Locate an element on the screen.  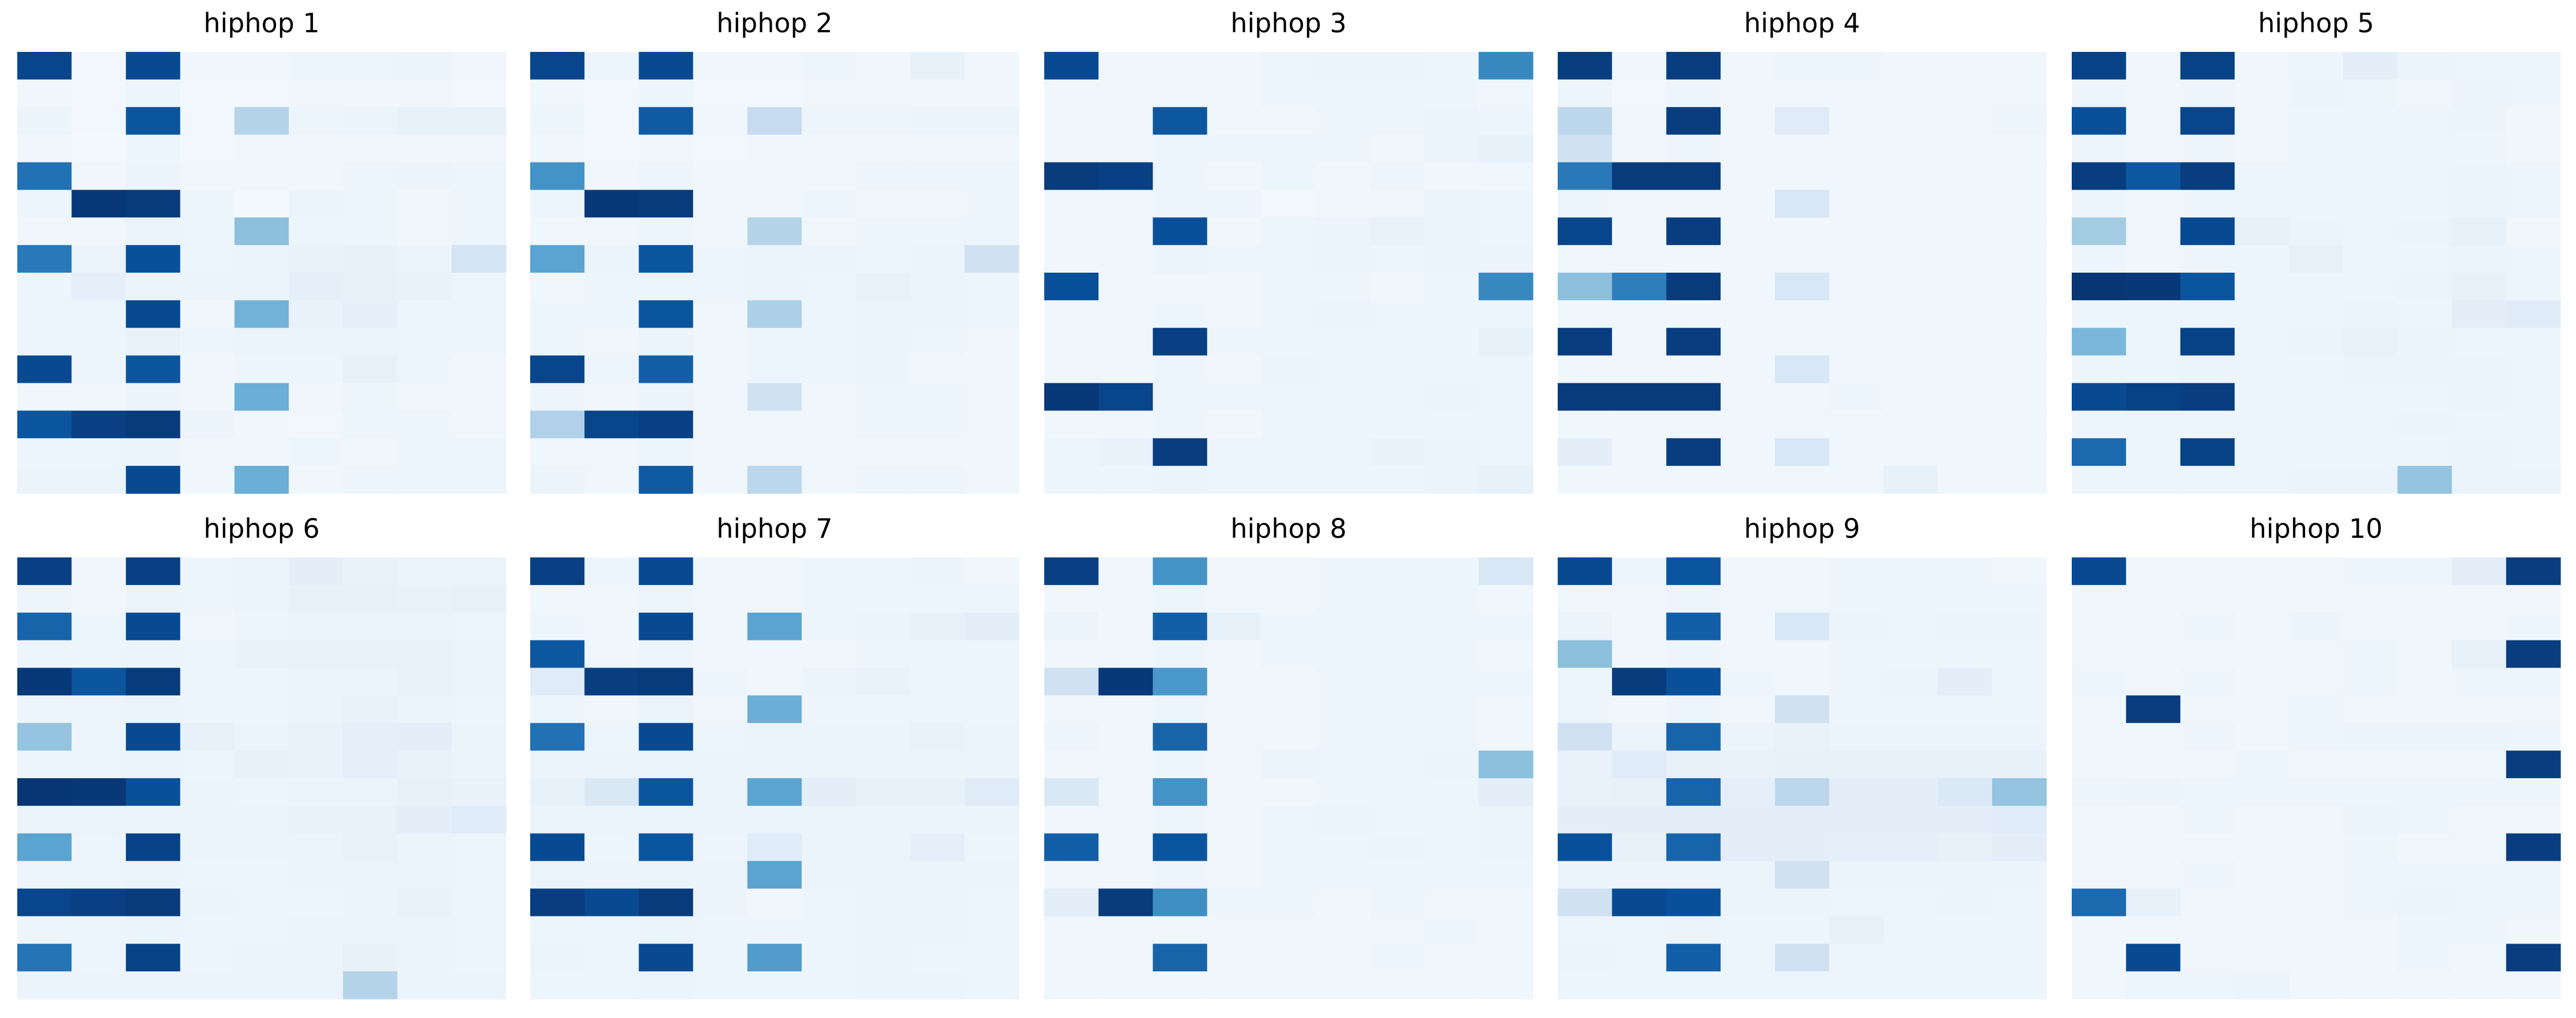
heatmap-panel: hiphop 4 is located at coordinates (1802, 250).